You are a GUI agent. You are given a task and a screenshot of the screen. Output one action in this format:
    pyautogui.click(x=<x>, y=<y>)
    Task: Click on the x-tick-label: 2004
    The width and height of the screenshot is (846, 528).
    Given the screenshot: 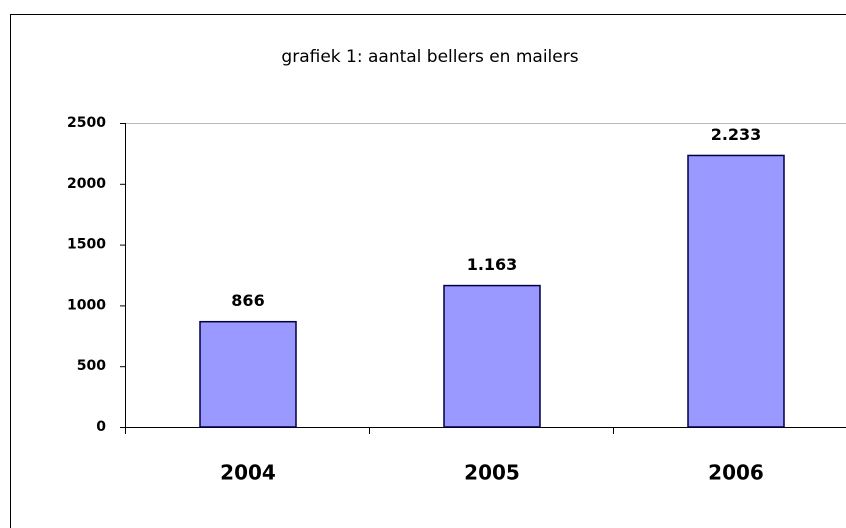 What is the action you would take?
    pyautogui.click(x=248, y=473)
    